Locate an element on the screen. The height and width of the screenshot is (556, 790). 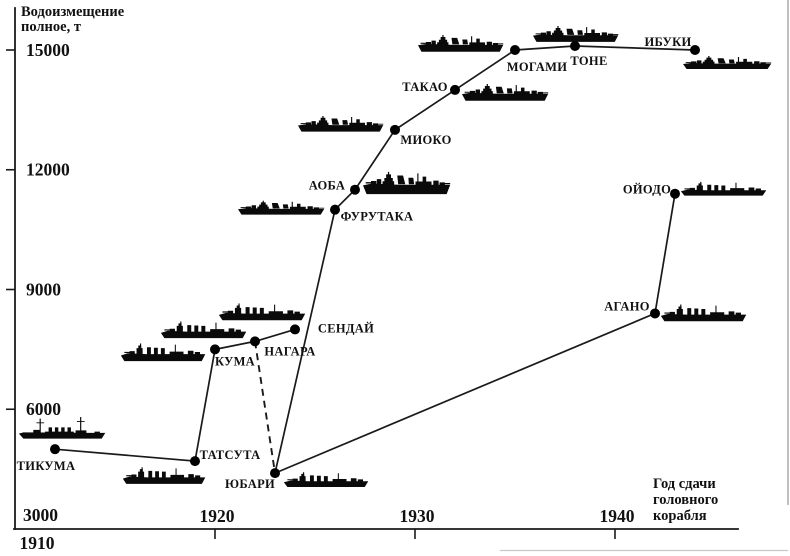
x-tick-label: 1940 is located at coordinates (617, 516).